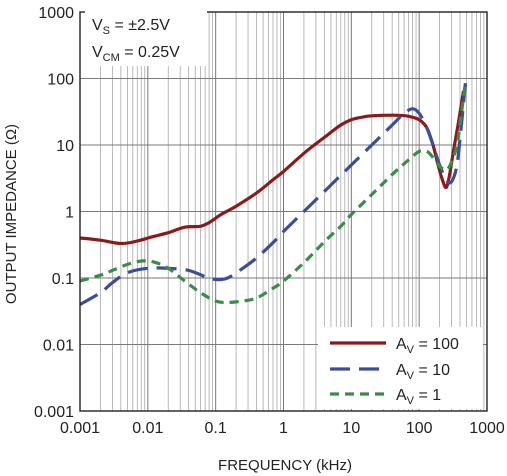 Image resolution: width=507 pixels, height=476 pixels. I want to click on y-tick-label: 1, so click(69, 213).